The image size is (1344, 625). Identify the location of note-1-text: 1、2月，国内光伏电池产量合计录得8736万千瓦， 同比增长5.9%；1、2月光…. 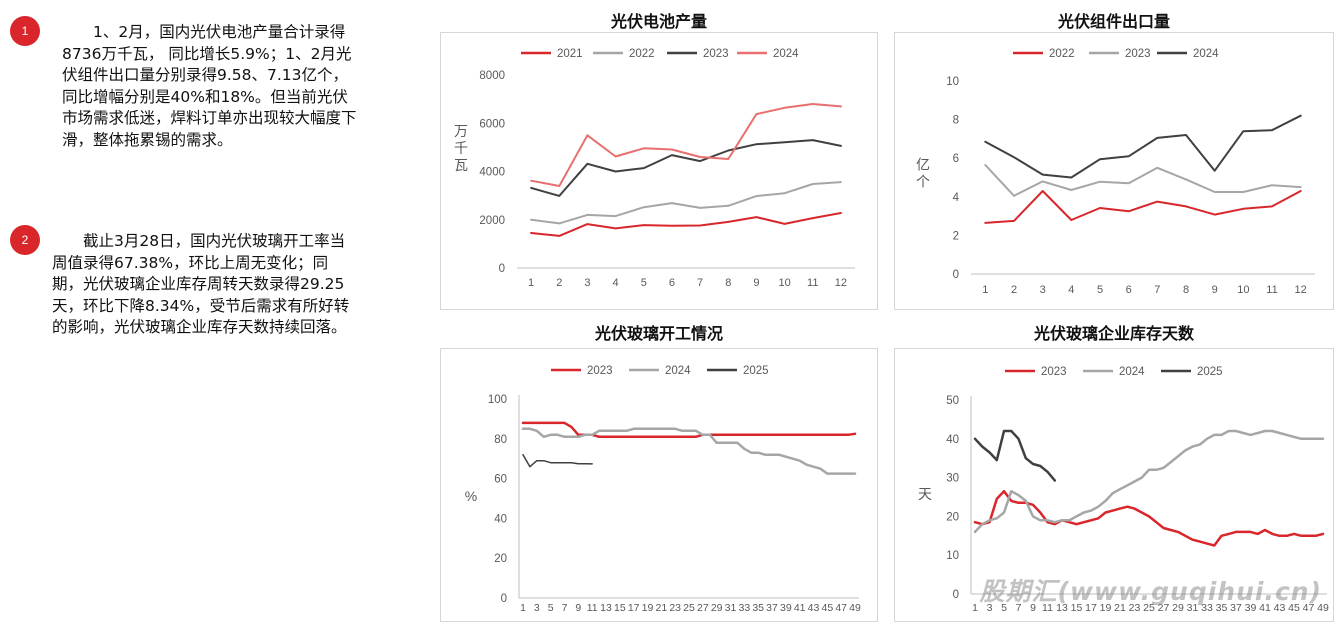
(209, 86).